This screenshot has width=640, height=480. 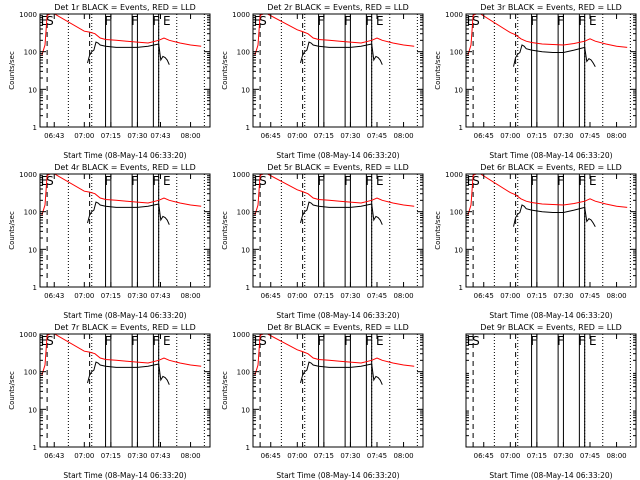 What do you see at coordinates (125, 167) in the screenshot?
I see `chart-title: Det 4r BLACK = Events, RED = LLD` at bounding box center [125, 167].